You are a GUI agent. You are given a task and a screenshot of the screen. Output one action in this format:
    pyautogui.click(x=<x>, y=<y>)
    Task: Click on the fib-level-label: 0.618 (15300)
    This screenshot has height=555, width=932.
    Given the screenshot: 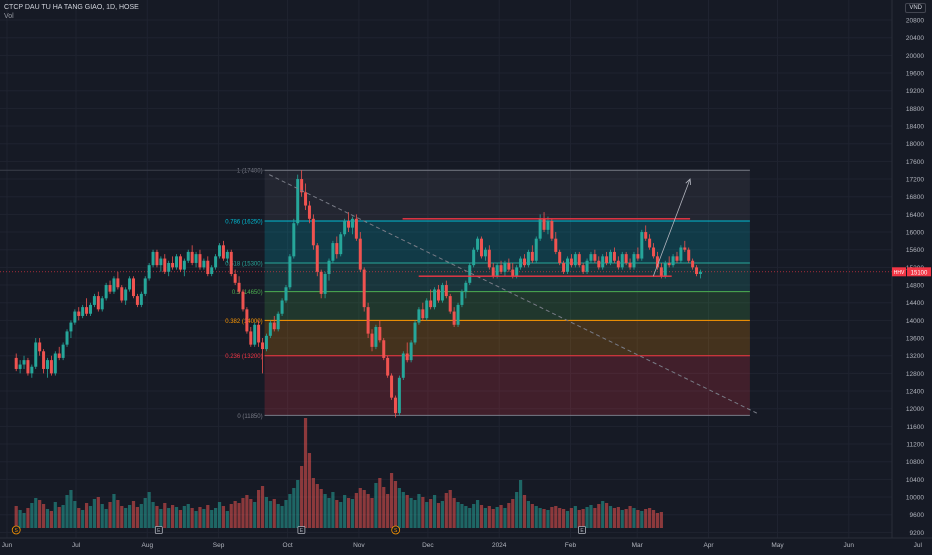 What is the action you would take?
    pyautogui.click(x=243, y=264)
    